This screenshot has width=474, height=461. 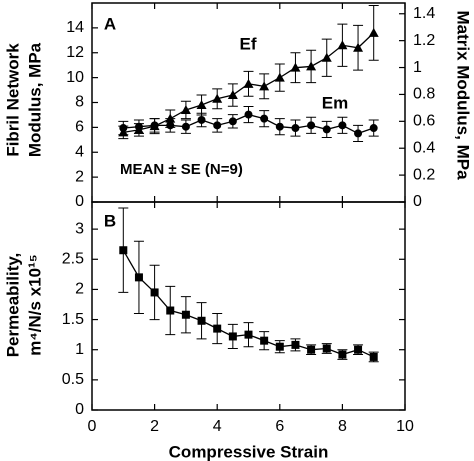 I want to click on y-axis-label: m⁴/N/s x10¹⁵, so click(x=34, y=304).